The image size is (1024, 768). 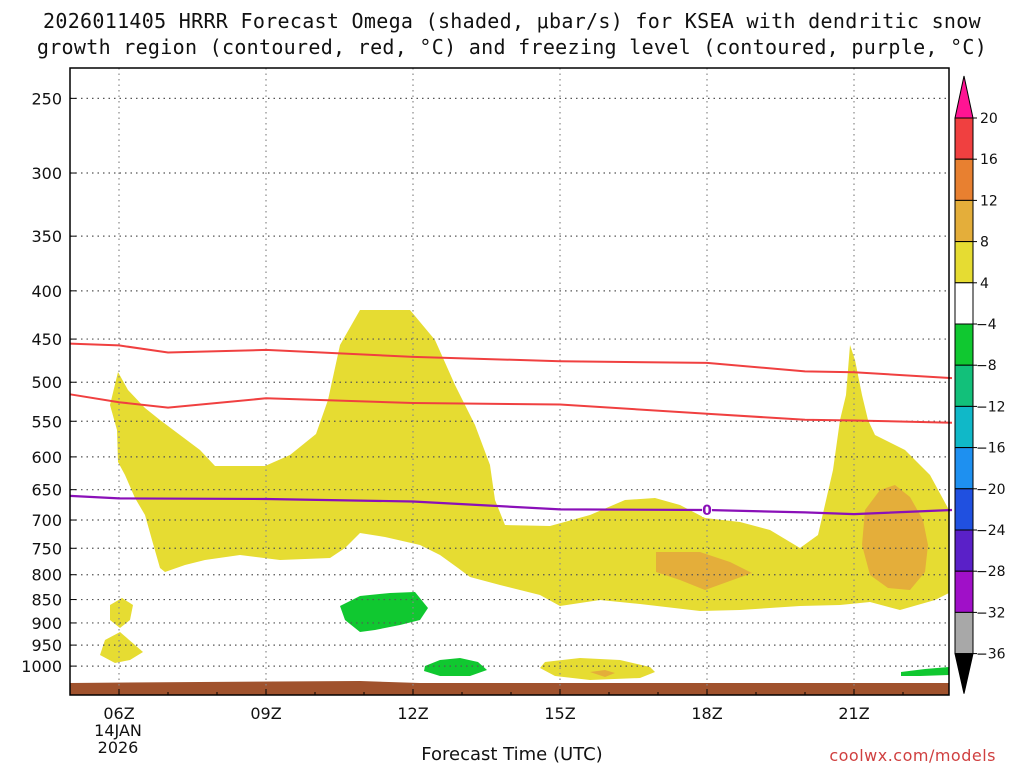 I want to click on y-tick-label-300: 300, so click(x=46, y=173).